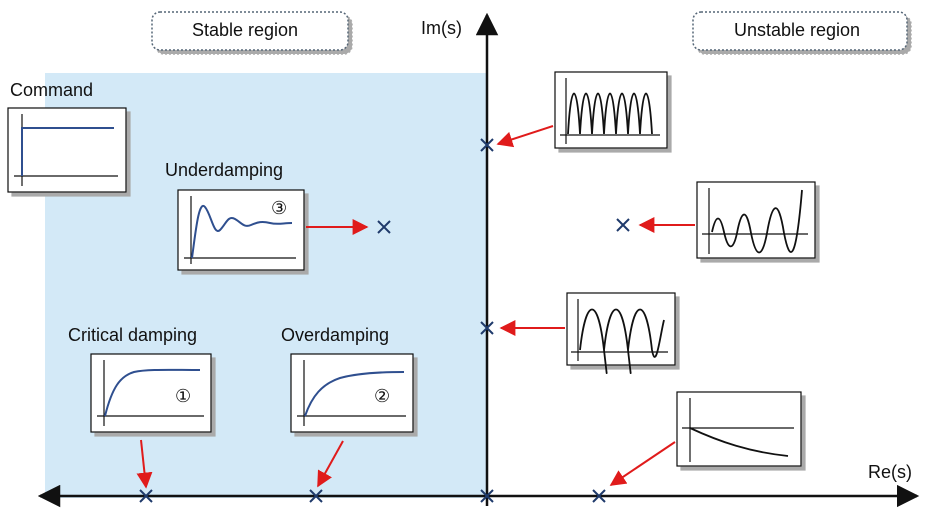 Image resolution: width=925 pixels, height=509 pixels. What do you see at coordinates (739, 429) in the screenshot?
I see `exponential-growth-plot` at bounding box center [739, 429].